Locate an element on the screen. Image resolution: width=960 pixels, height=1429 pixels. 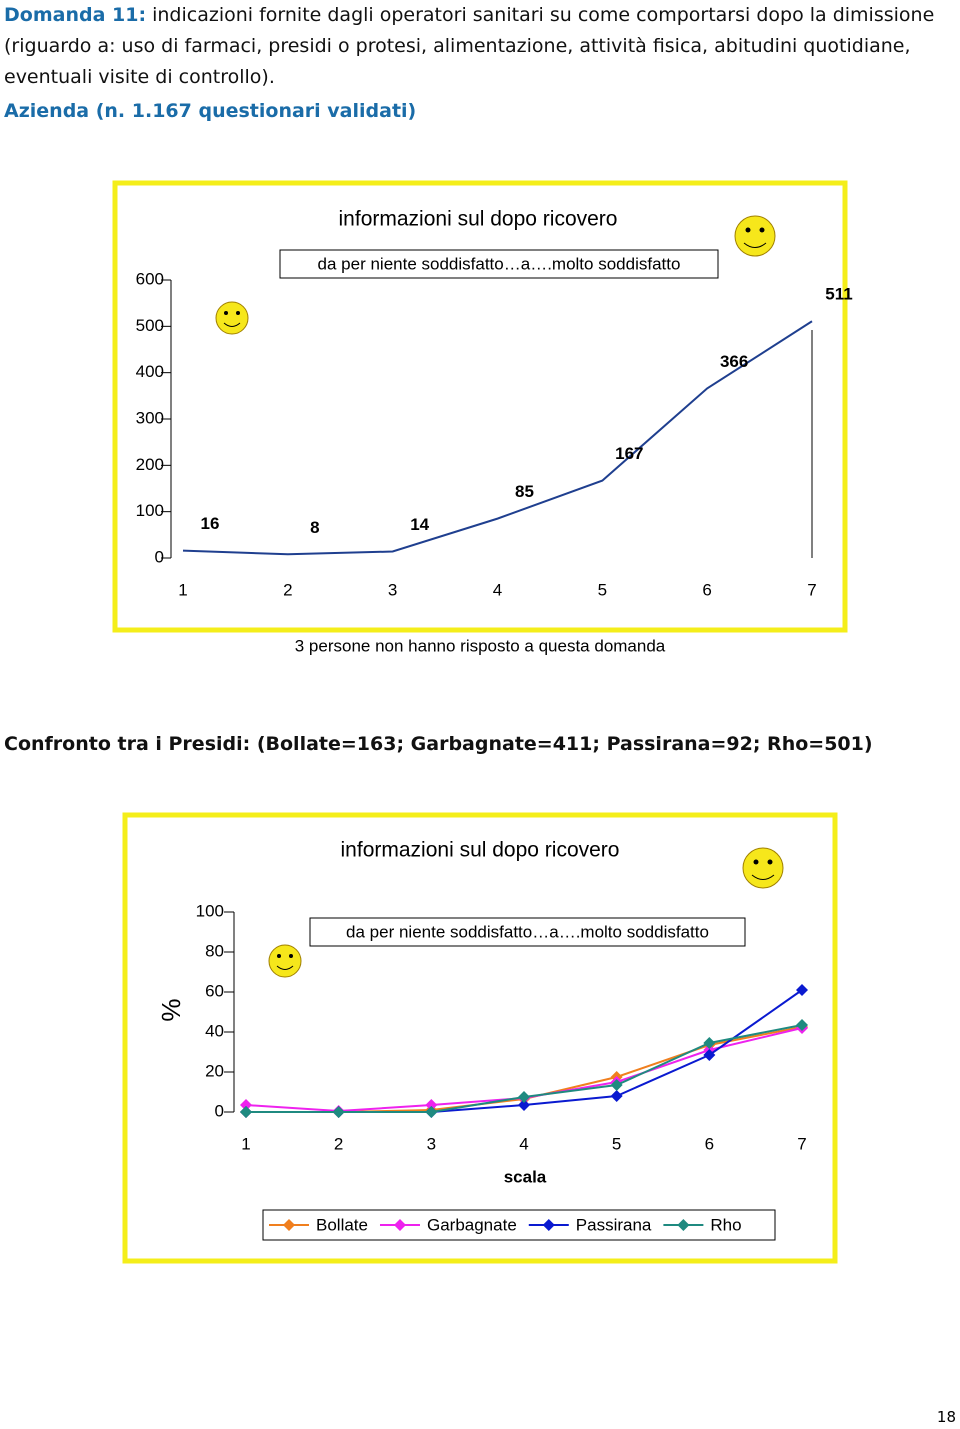
y-tick-label: 80 is located at coordinates (214, 950).